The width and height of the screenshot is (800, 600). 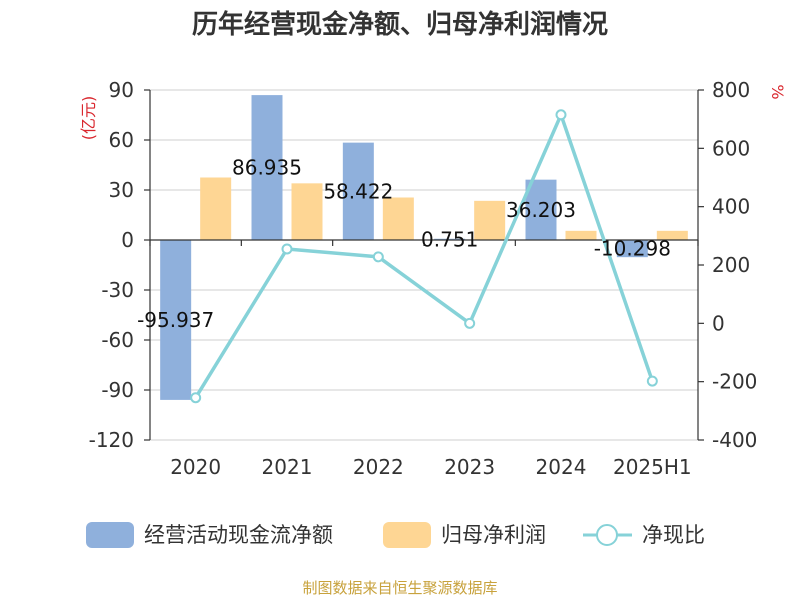 What do you see at coordinates (731, 265) in the screenshot?
I see `right-tick-label: 200` at bounding box center [731, 265].